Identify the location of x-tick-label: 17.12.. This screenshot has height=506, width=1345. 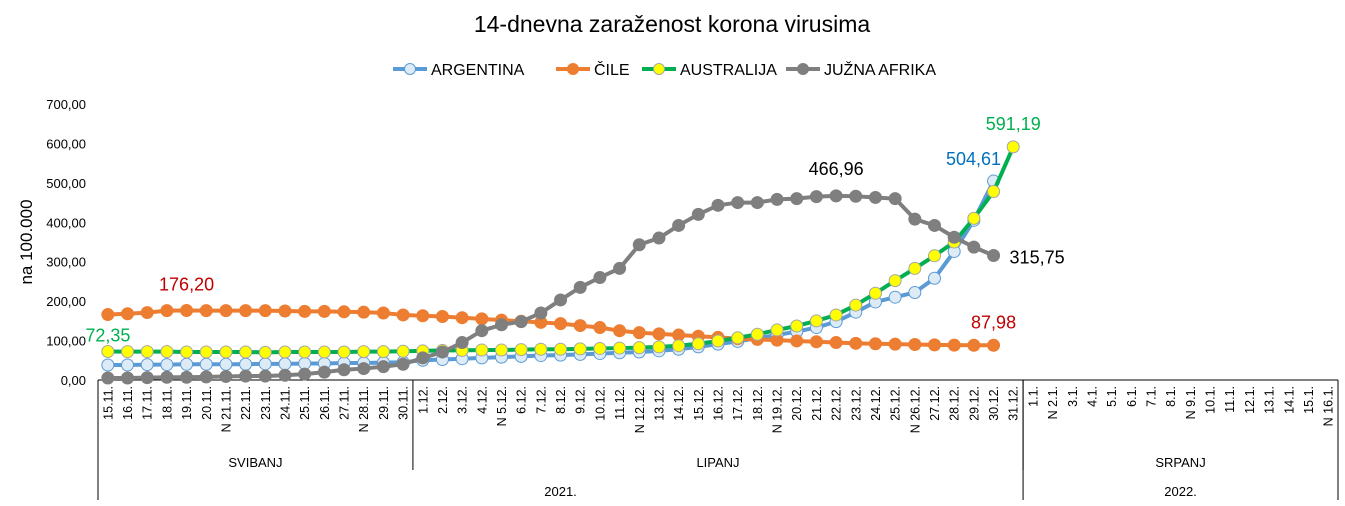
(738, 403).